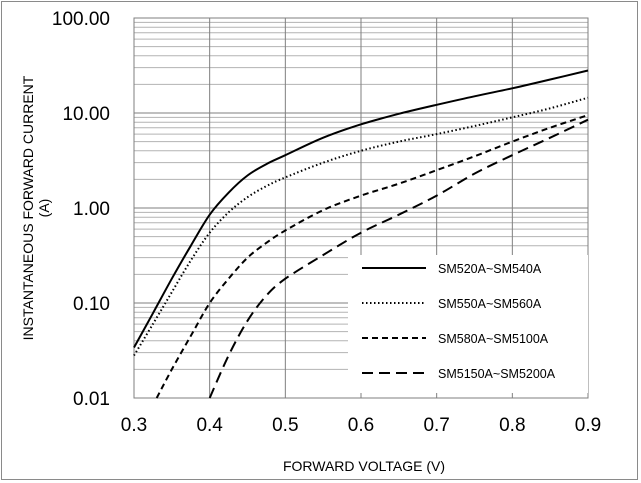  Describe the element at coordinates (588, 425) in the screenshot. I see `x-tick-label: 0.9` at that location.